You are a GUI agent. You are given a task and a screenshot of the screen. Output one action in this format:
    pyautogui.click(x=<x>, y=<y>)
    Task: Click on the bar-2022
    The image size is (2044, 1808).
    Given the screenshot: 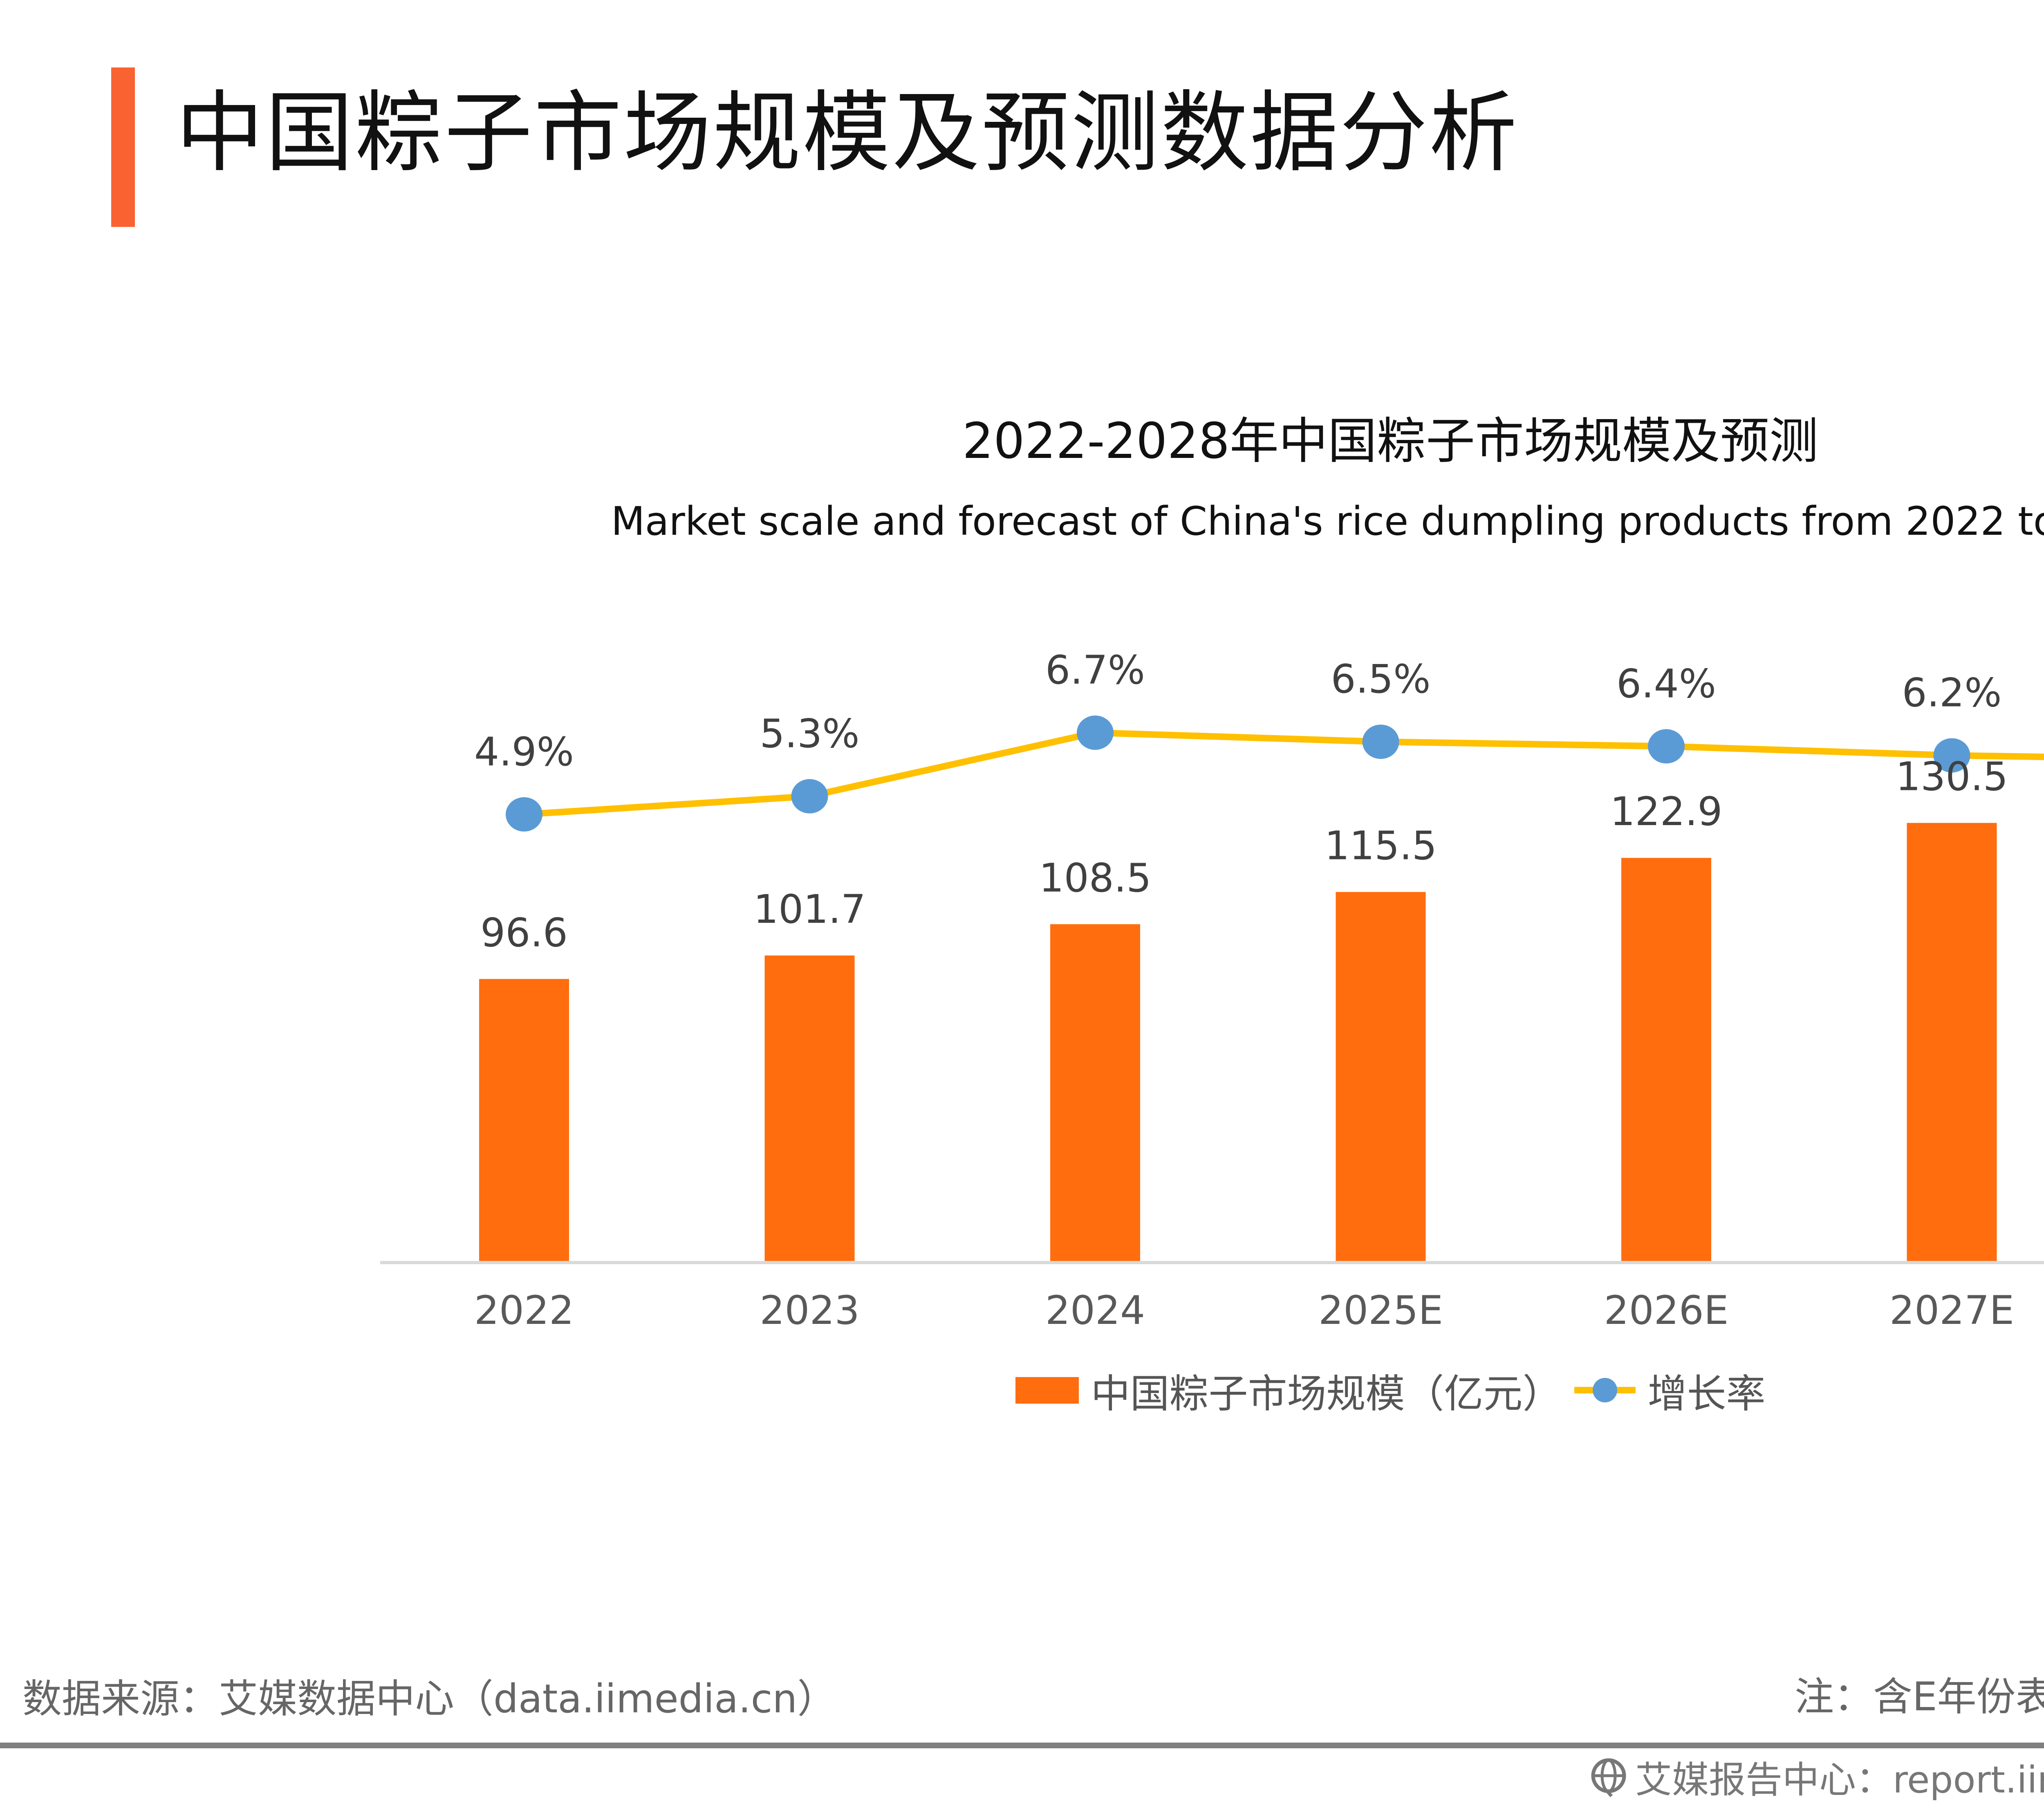 What is the action you would take?
    pyautogui.click(x=524, y=1121)
    